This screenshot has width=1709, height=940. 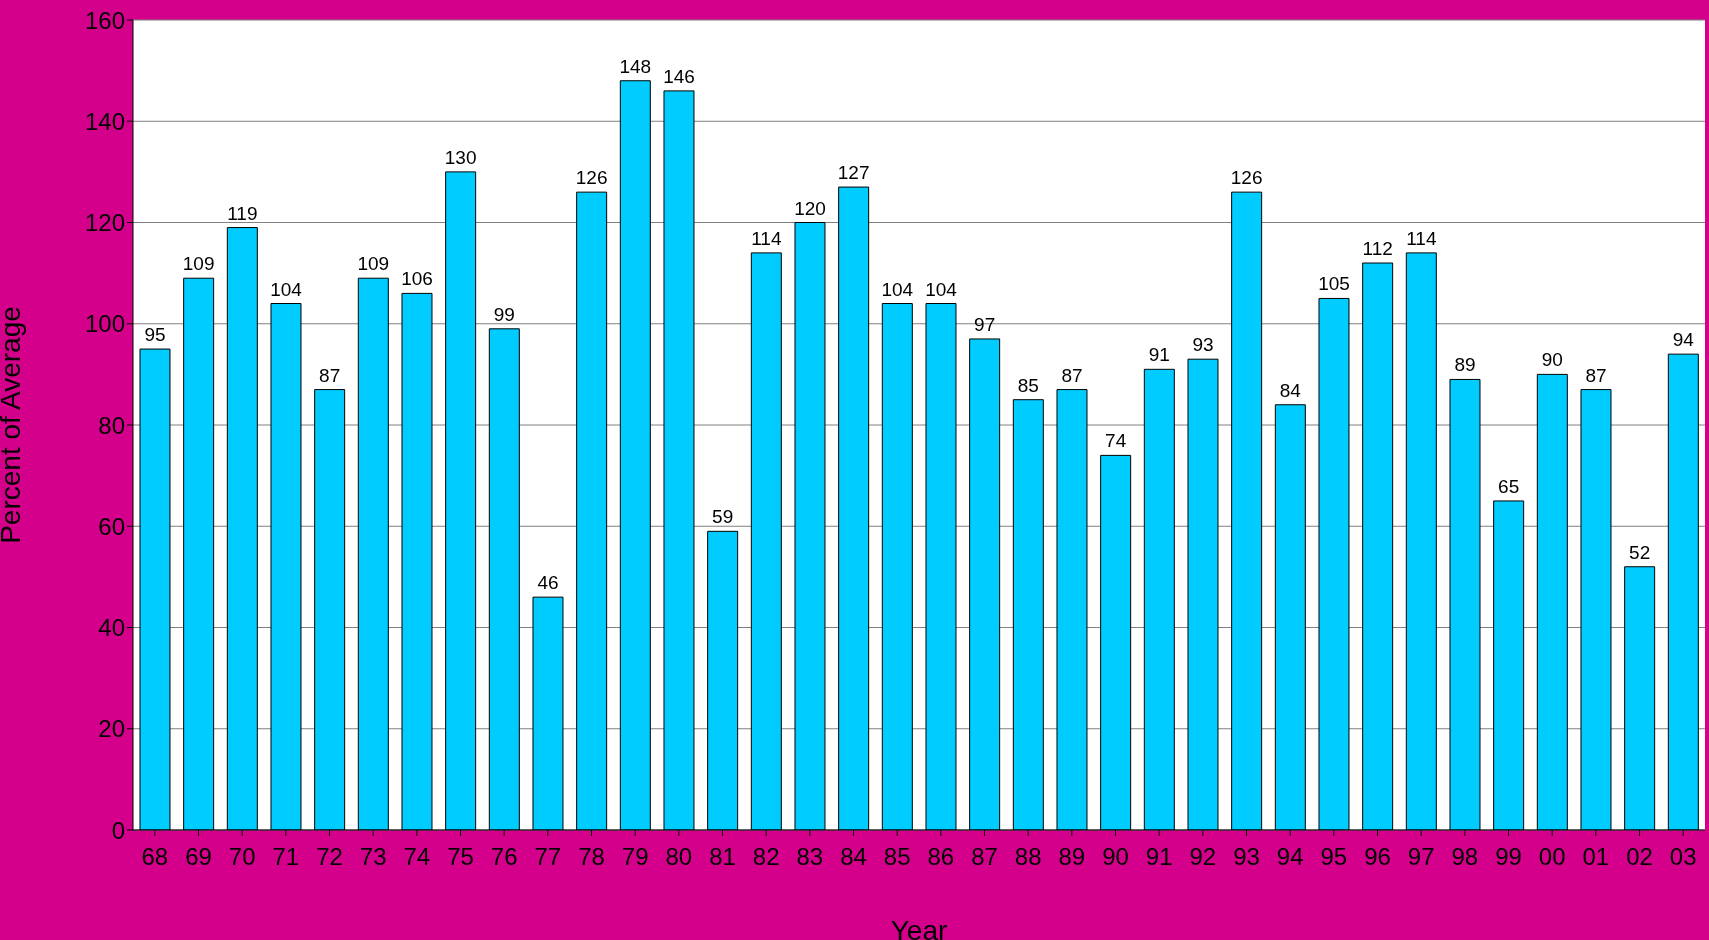 I want to click on x-tick-label: 87, so click(x=984, y=857).